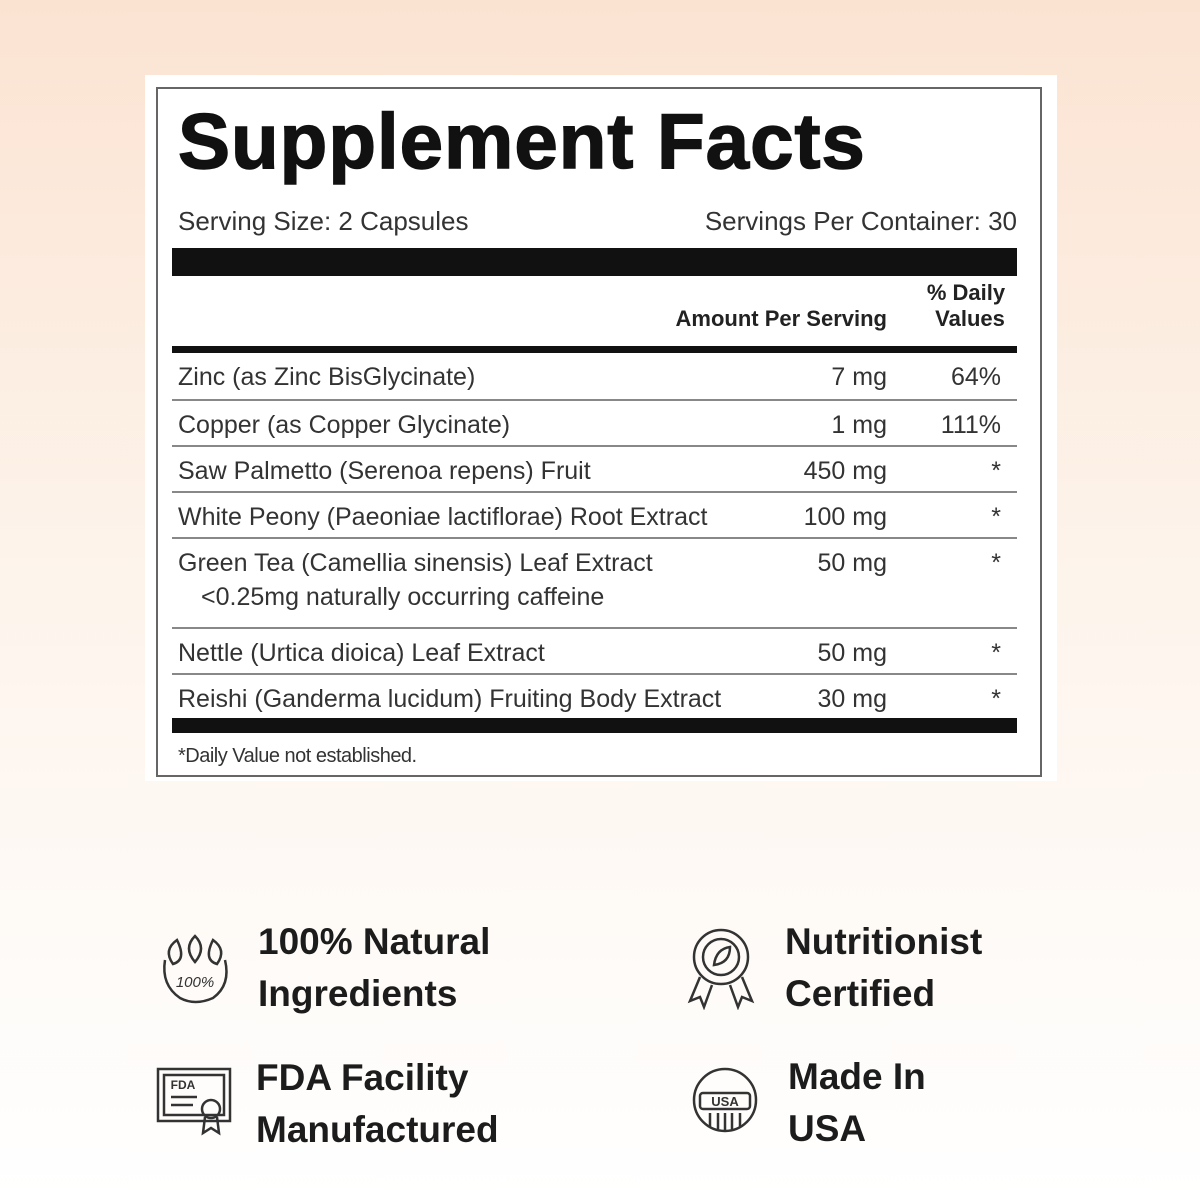 The height and width of the screenshot is (1200, 1200). What do you see at coordinates (384, 471) in the screenshot?
I see `ingredient-name: Saw Palmetto (Serenoa repens) Fruit` at bounding box center [384, 471].